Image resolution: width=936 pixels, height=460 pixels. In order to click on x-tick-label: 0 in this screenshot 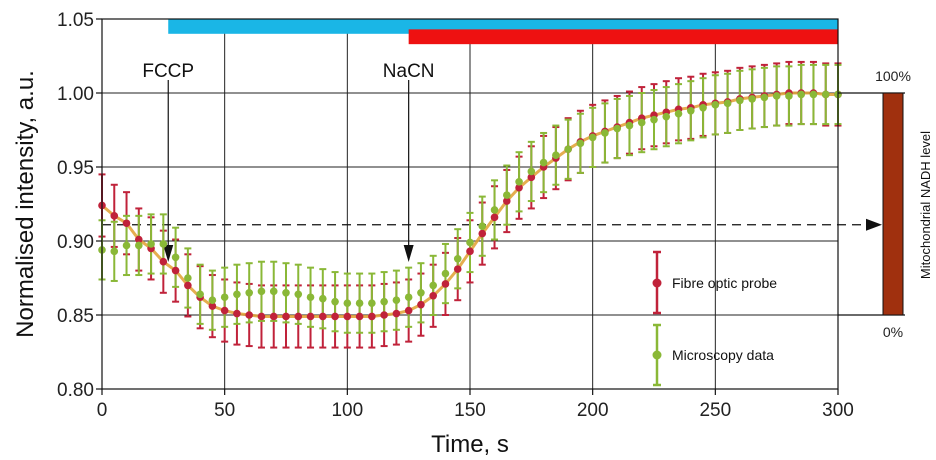, I will do `click(102, 410)`.